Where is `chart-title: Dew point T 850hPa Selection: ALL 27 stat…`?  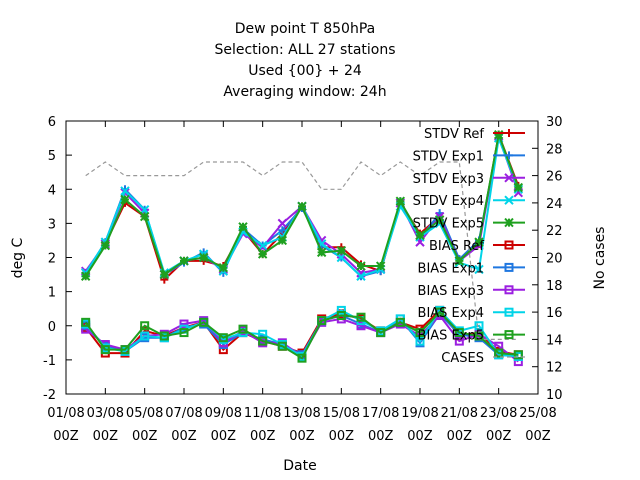
chart-title: Dew point T 850hPa Selection: ALL 27 stat… is located at coordinates (304, 60).